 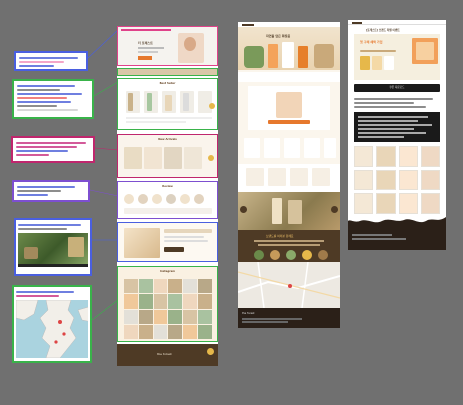 What do you see at coordinates (289, 46) in the screenshot?
I see `page-b-hero: 자연을 담은 화장품` at bounding box center [289, 46].